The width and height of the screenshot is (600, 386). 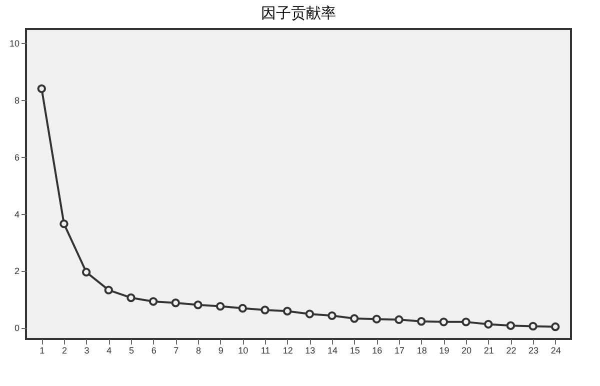 I want to click on chart-title: 因子贡献率, so click(x=298, y=13).